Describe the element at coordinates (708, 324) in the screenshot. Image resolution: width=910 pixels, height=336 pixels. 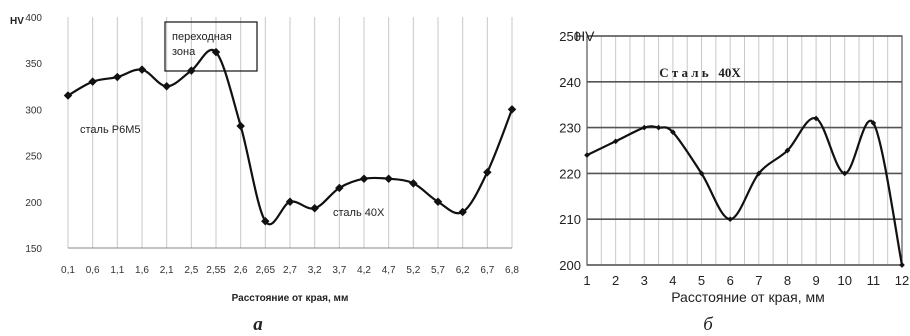
I see `chart-b-panel-label: б` at that location.